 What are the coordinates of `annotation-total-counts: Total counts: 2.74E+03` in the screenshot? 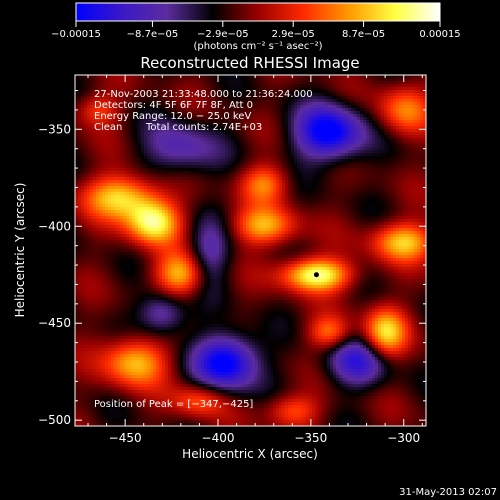 It's located at (203, 127).